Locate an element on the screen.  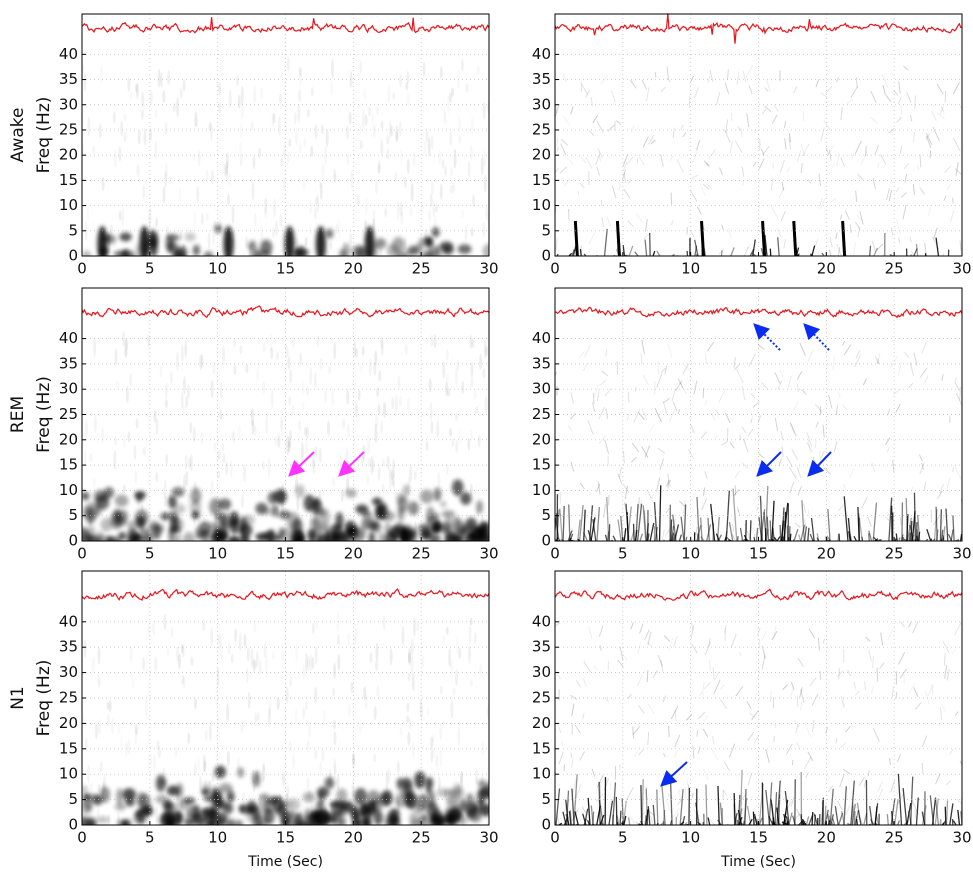
x-tick-label: 10 is located at coordinates (217, 269).